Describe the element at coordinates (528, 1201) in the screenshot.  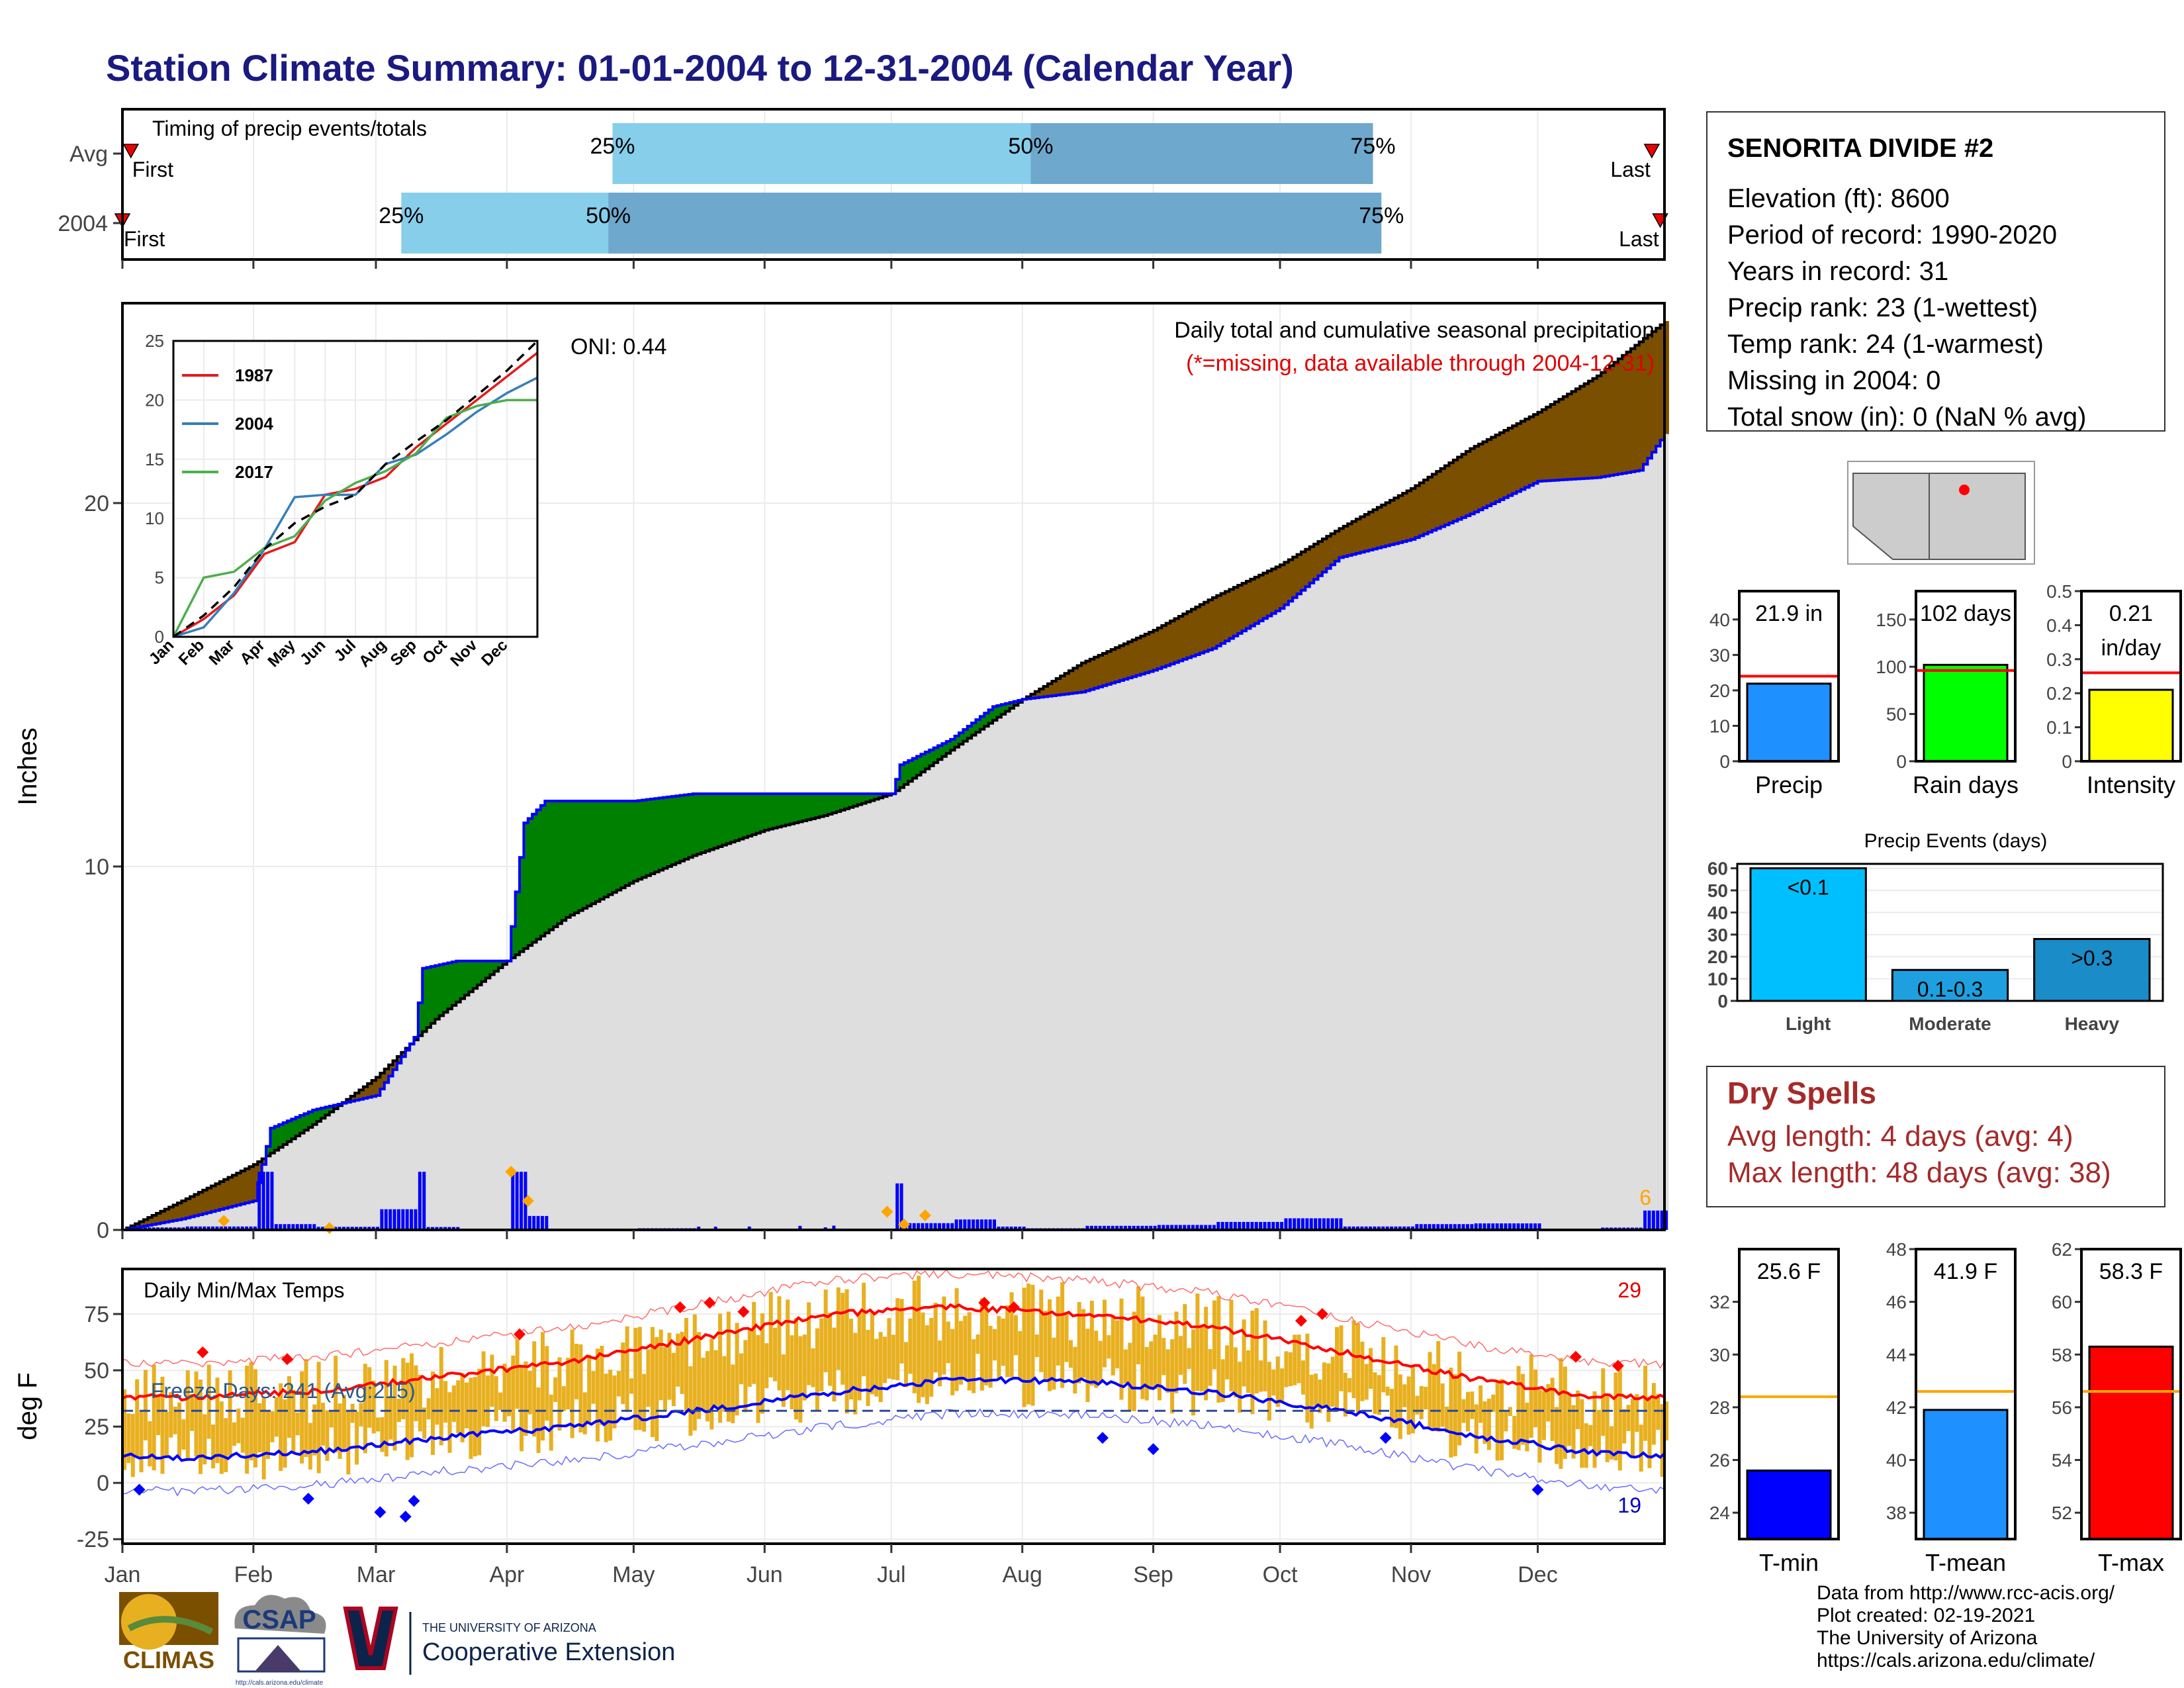
I see `snow-marker` at that location.